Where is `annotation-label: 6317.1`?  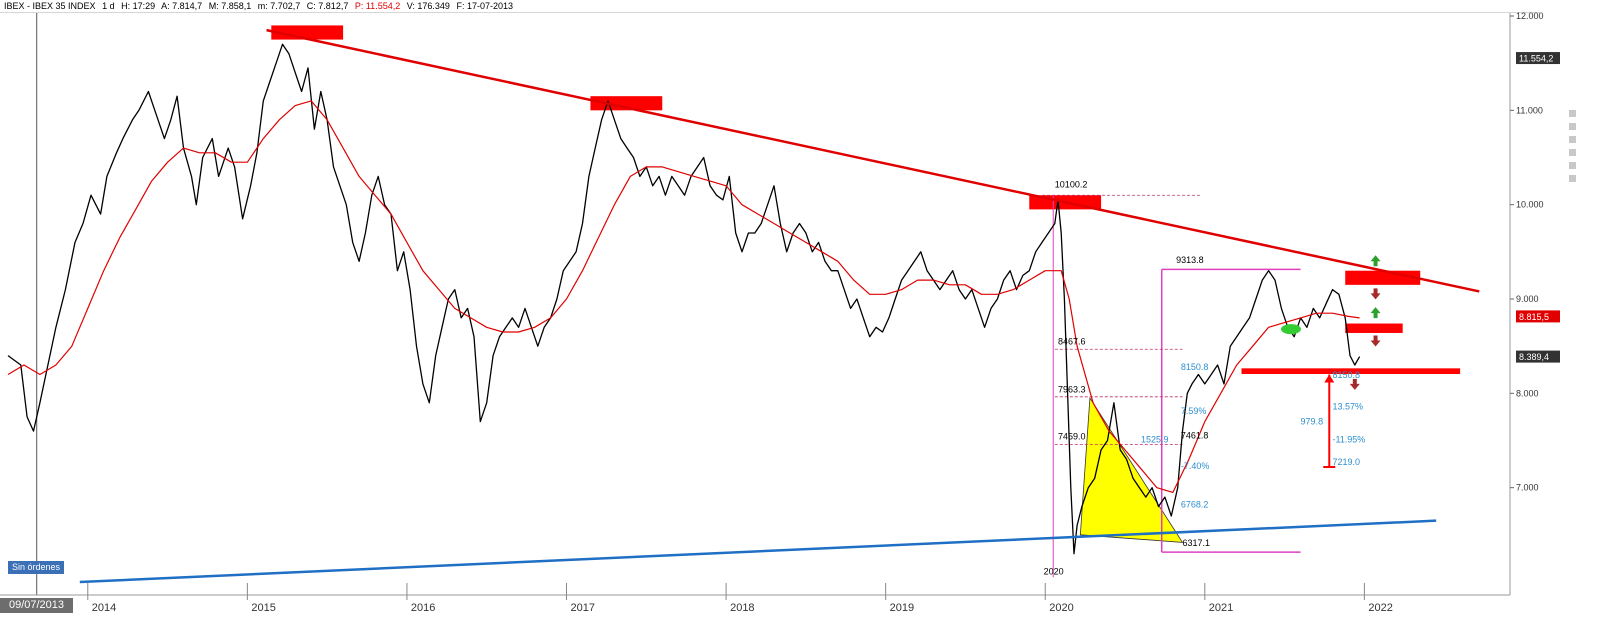
annotation-label: 6317.1 is located at coordinates (1196, 543).